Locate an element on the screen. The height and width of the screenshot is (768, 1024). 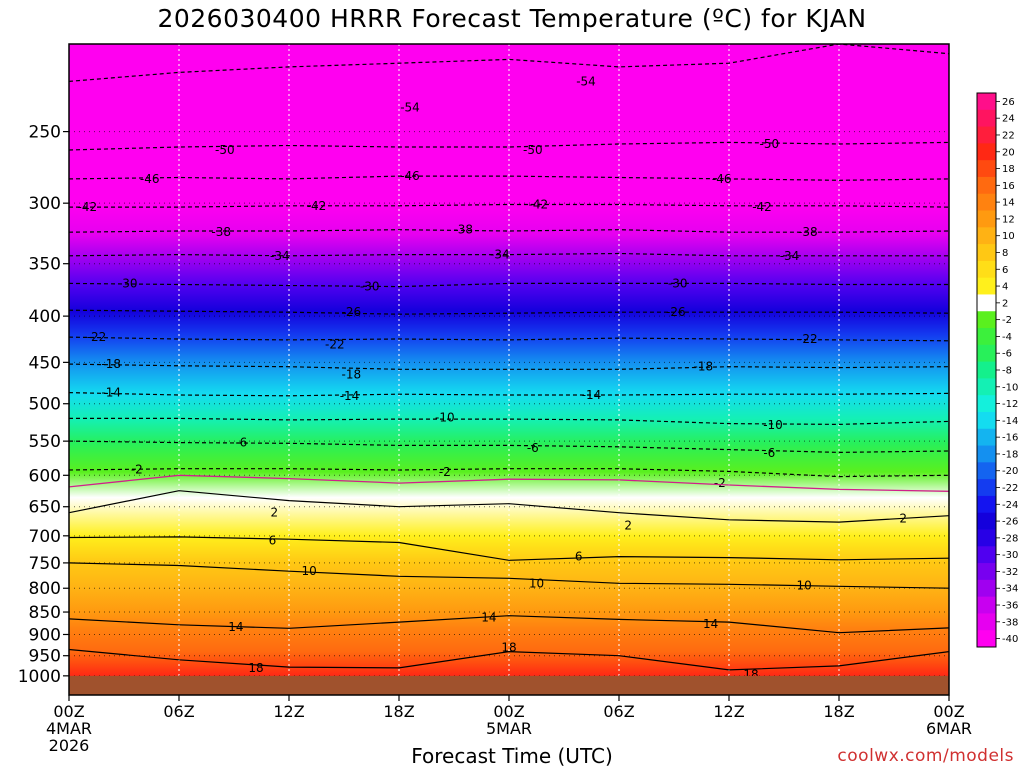
colorbar-label: -14 is located at coordinates (1010, 421).